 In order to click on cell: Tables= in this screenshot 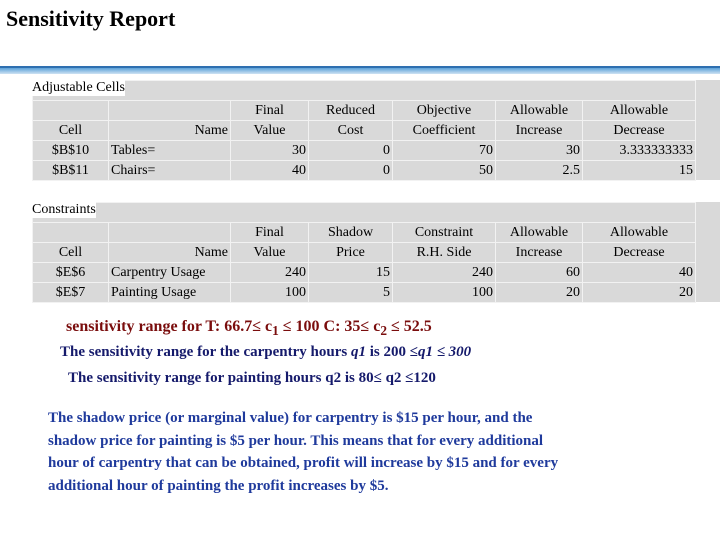, I will do `click(169, 150)`.